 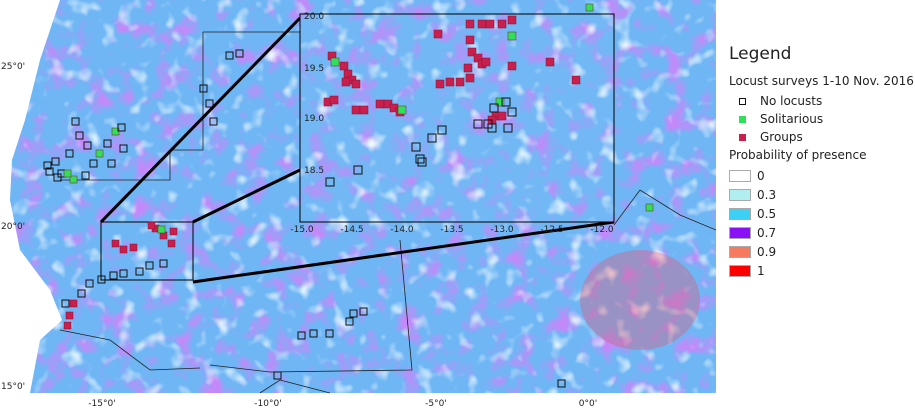 I want to click on legend-class-item: 0.3, so click(x=821, y=194).